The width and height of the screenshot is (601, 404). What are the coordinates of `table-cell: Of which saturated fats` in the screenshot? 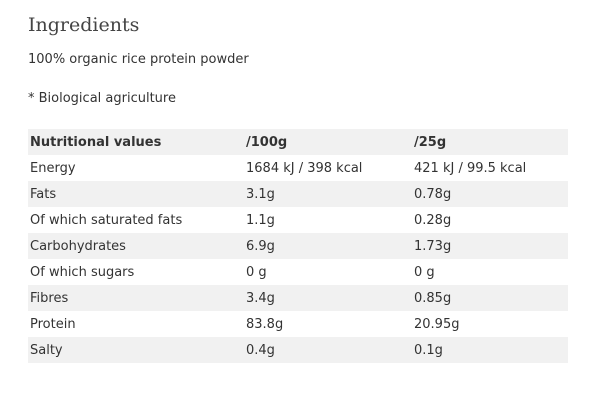 It's located at (106, 220).